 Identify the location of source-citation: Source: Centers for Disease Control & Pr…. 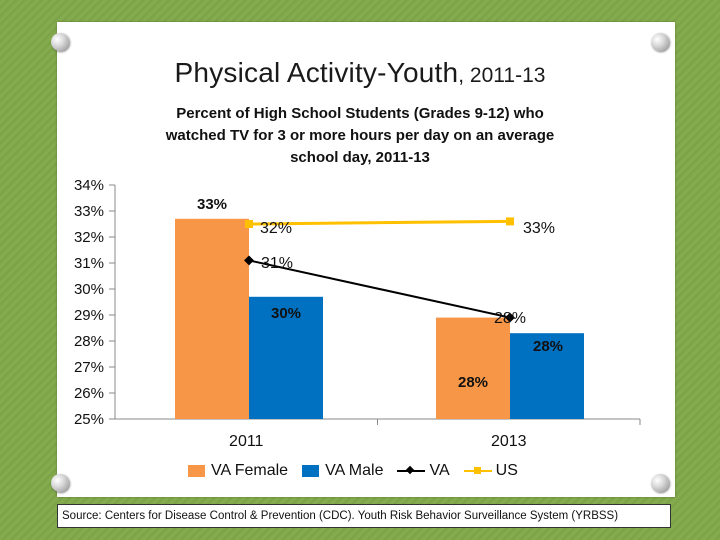
(364, 516).